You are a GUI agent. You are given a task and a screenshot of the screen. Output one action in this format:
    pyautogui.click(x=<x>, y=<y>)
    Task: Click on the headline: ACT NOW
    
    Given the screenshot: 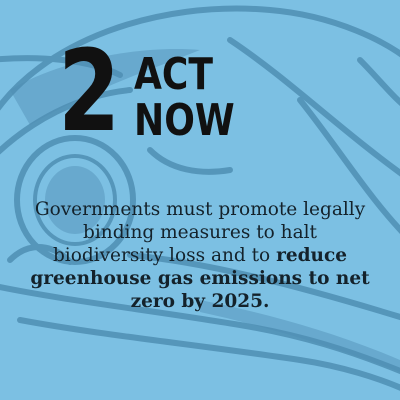 What is the action you would take?
    pyautogui.click(x=184, y=98)
    